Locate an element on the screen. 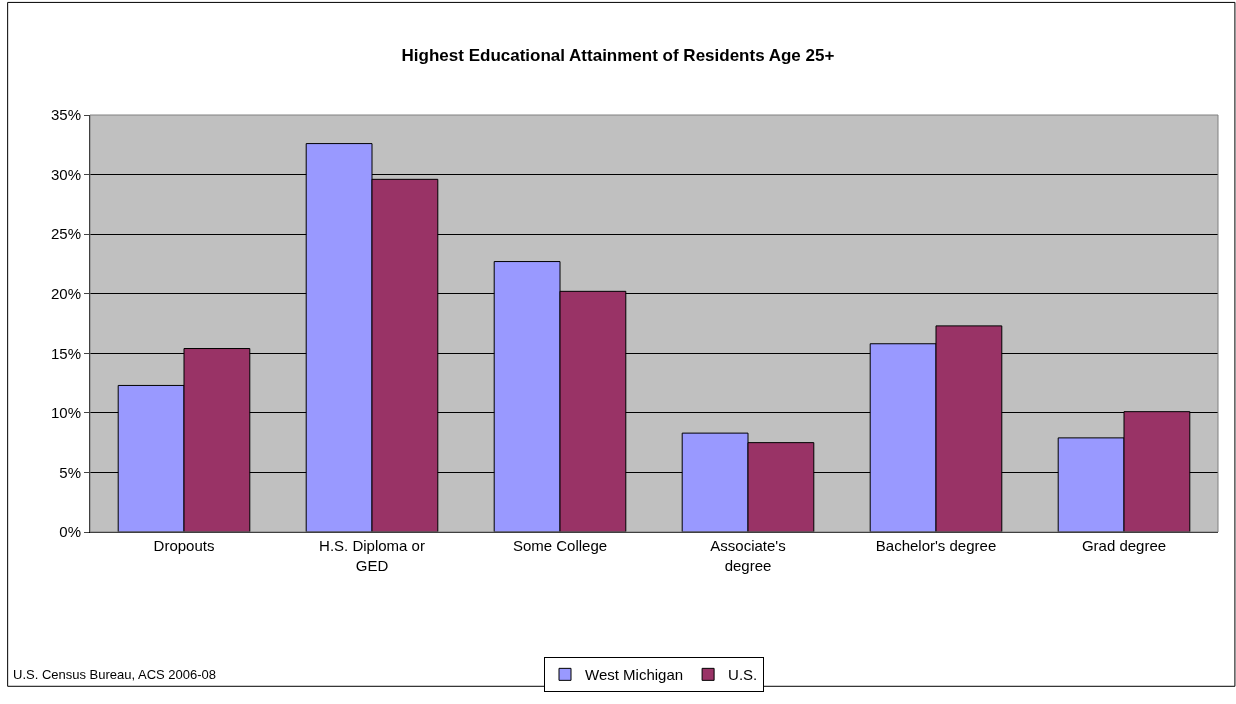  chart-title: Highest Educational Attainment of Residents Age 25+ is located at coordinates (618, 56).